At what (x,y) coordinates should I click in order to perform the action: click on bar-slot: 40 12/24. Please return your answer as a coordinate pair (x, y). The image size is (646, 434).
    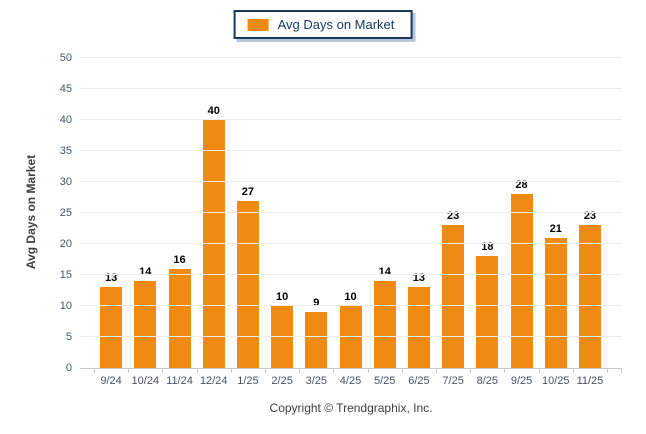
    Looking at the image, I should click on (215, 222).